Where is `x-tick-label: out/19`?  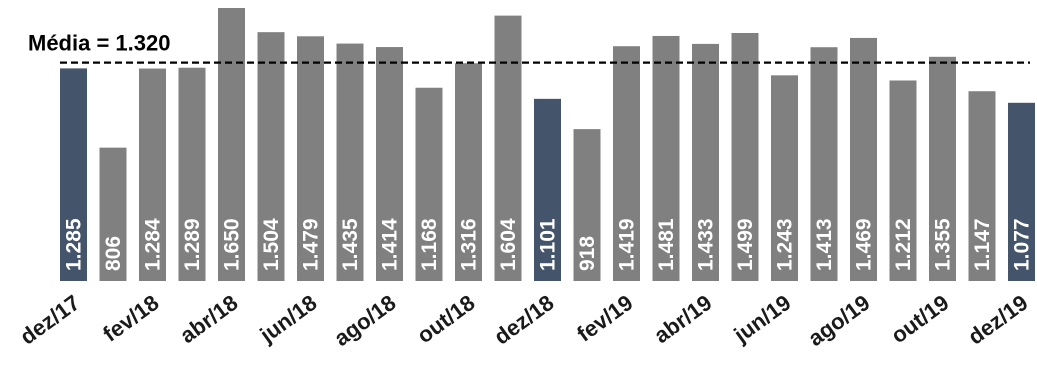 x-tick-label: out/19 is located at coordinates (919, 319).